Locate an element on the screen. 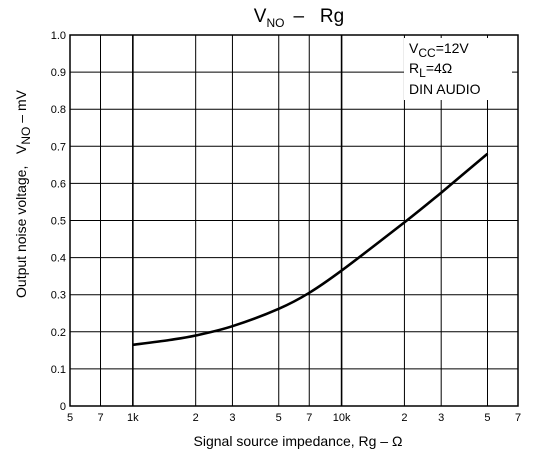 Image resolution: width=537 pixels, height=456 pixels. annotation-rl: RL=4Ω is located at coordinates (430, 70).